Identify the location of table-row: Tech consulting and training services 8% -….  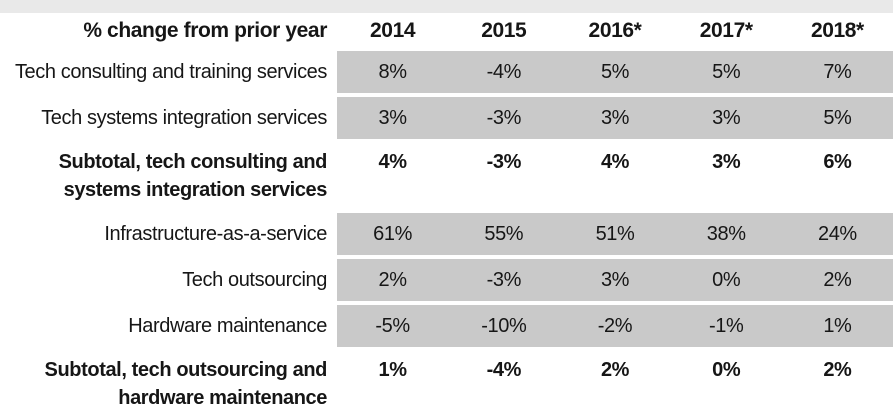
(446, 72).